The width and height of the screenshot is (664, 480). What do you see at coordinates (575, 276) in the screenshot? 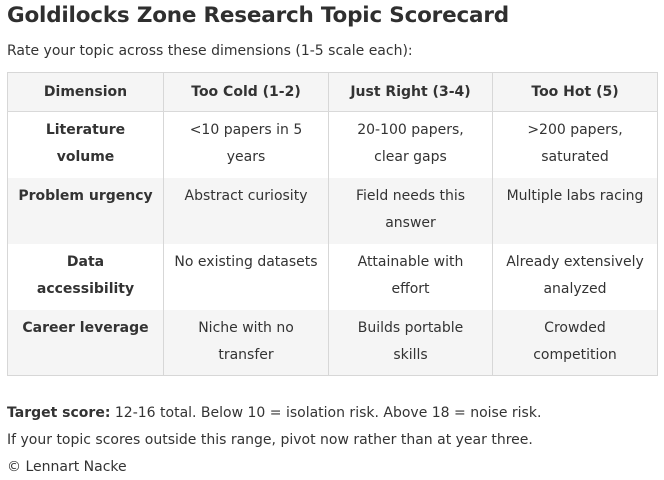
I see `too-hot-cell: Already extensively analyzed` at bounding box center [575, 276].